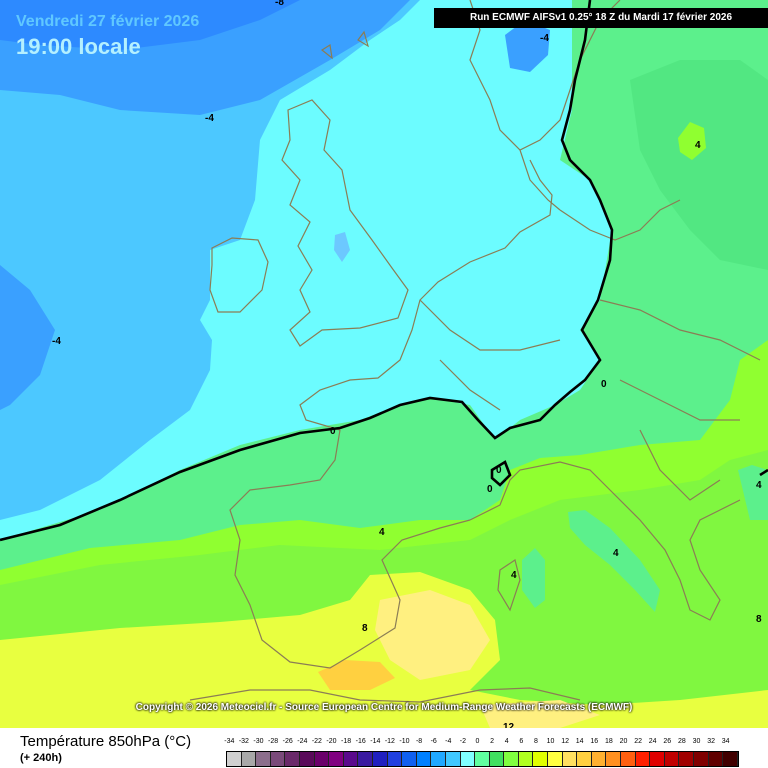 The height and width of the screenshot is (768, 768). I want to click on scale-tick-label: 0, so click(477, 741).